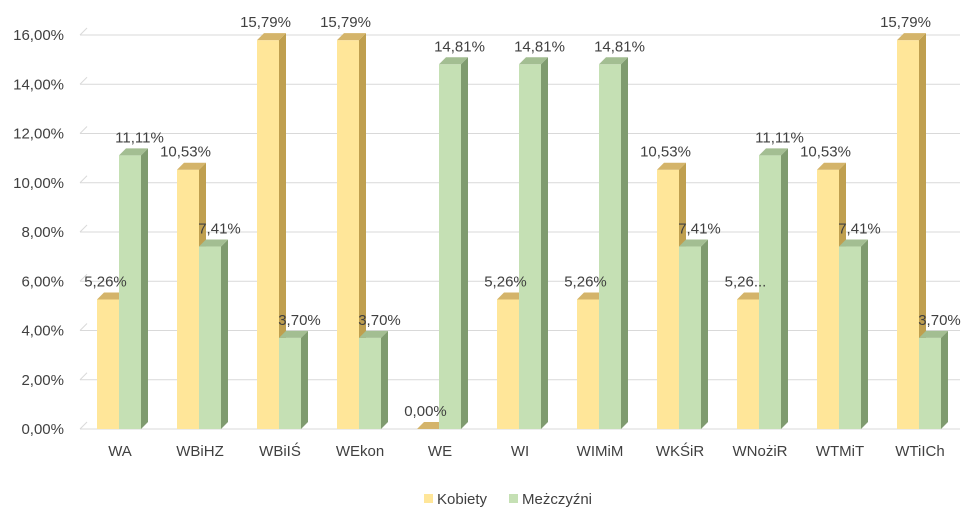 The width and height of the screenshot is (971, 509). Describe the element at coordinates (440, 451) in the screenshot. I see `category-label: WE` at that location.